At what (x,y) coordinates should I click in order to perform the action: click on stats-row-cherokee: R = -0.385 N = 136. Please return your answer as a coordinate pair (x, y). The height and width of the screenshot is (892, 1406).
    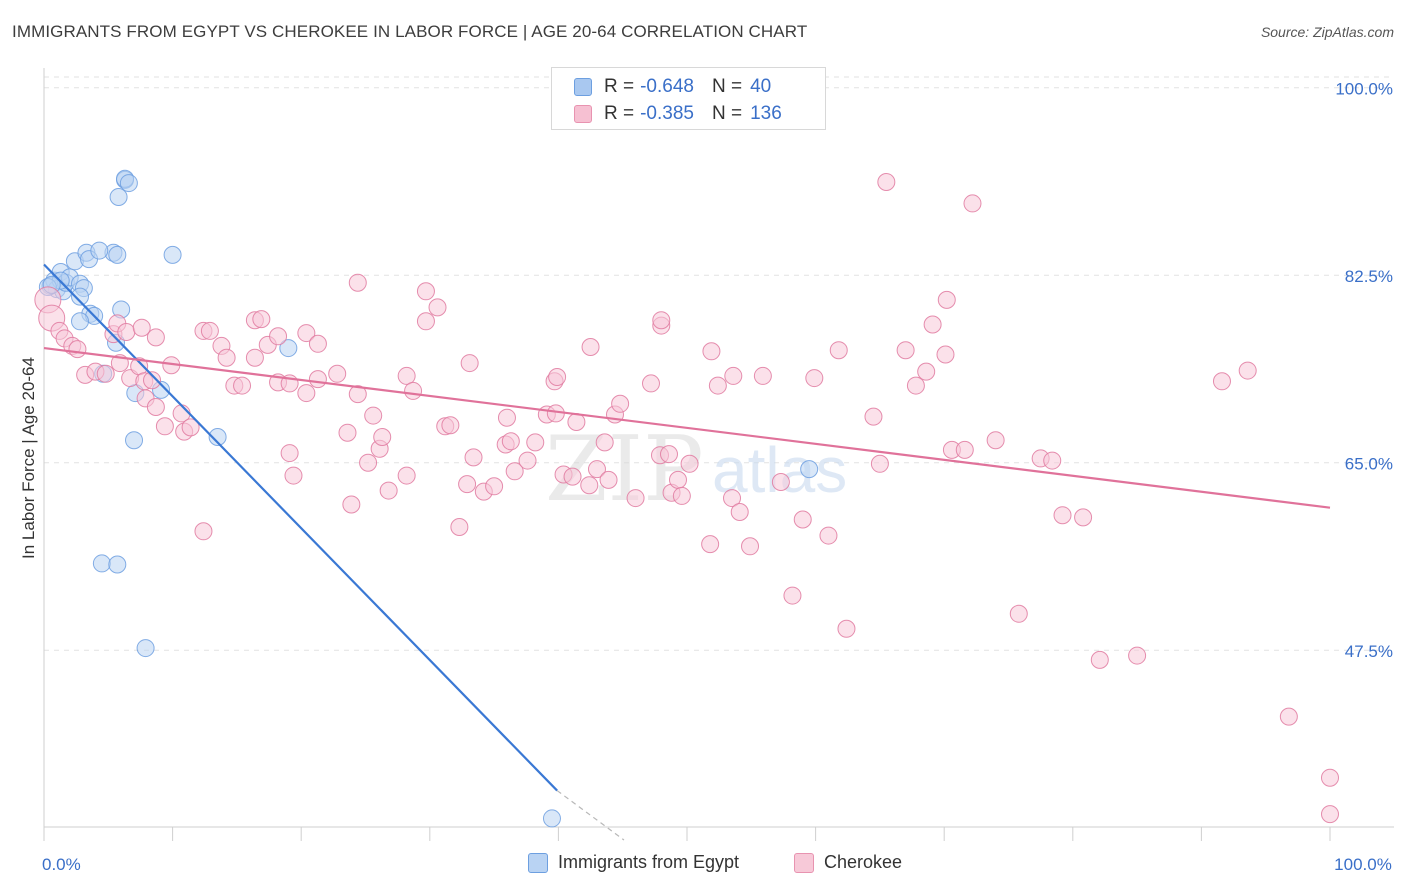
    Looking at the image, I should click on (678, 114).